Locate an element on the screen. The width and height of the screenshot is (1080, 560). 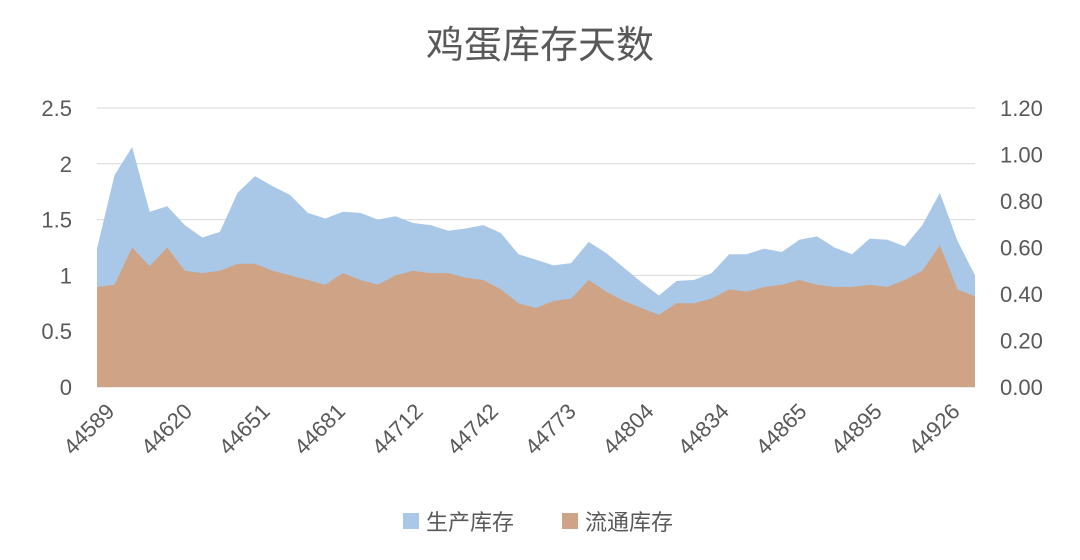
chart-title: 鸡蛋库存天数 is located at coordinates (540, 45).